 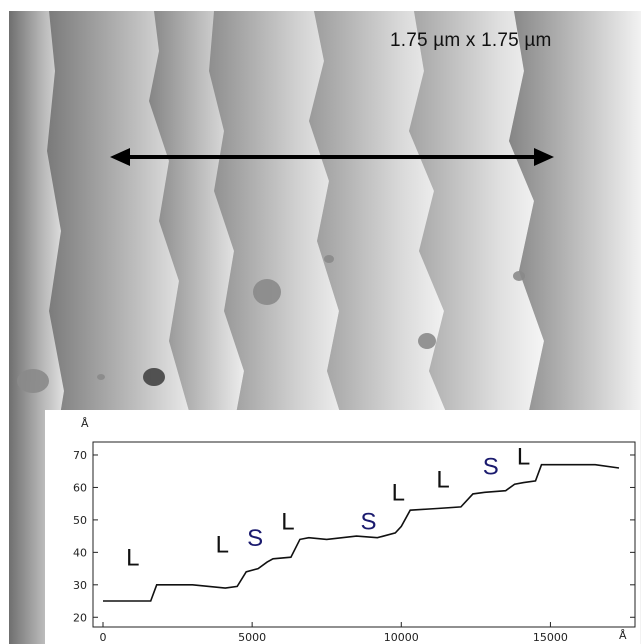 I want to click on x-unit-label: Å, so click(x=623, y=635).